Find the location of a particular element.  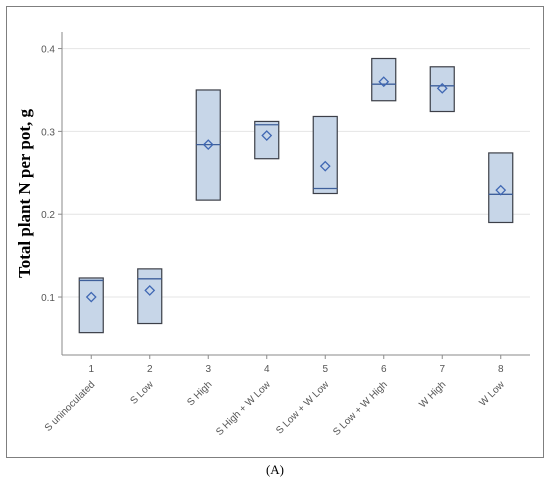

x-category-label: S Low + W Low is located at coordinates (303, 408).